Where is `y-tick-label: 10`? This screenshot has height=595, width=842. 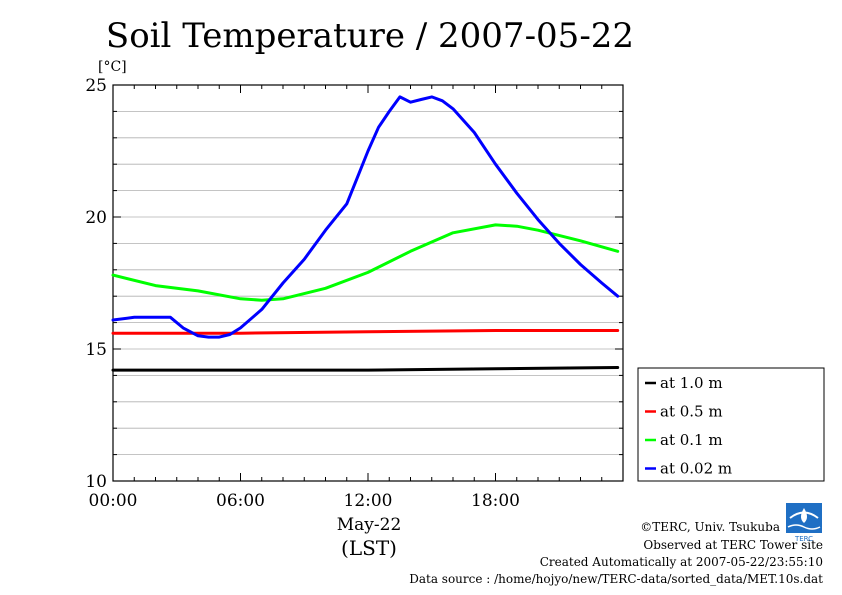 y-tick-label: 10 is located at coordinates (96, 482).